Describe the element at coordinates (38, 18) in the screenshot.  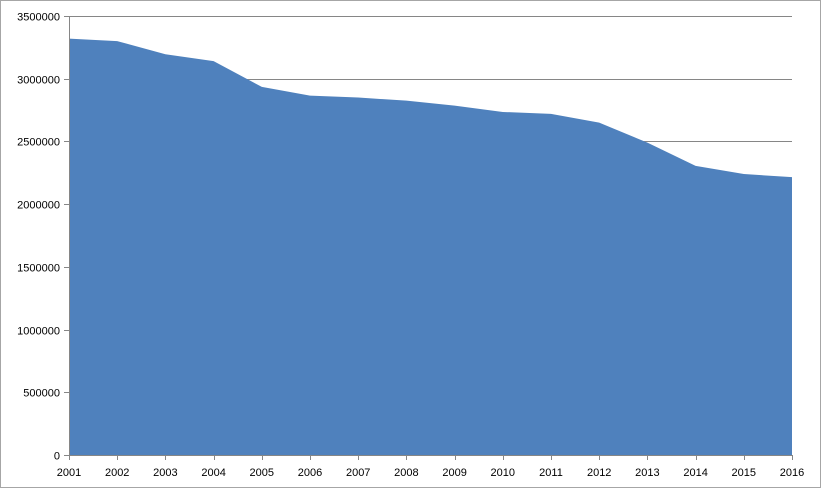
I see `y-tick-label: 3500000` at that location.